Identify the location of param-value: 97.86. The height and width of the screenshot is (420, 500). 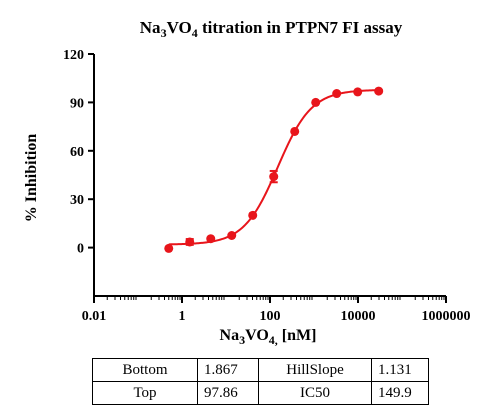
(228, 393).